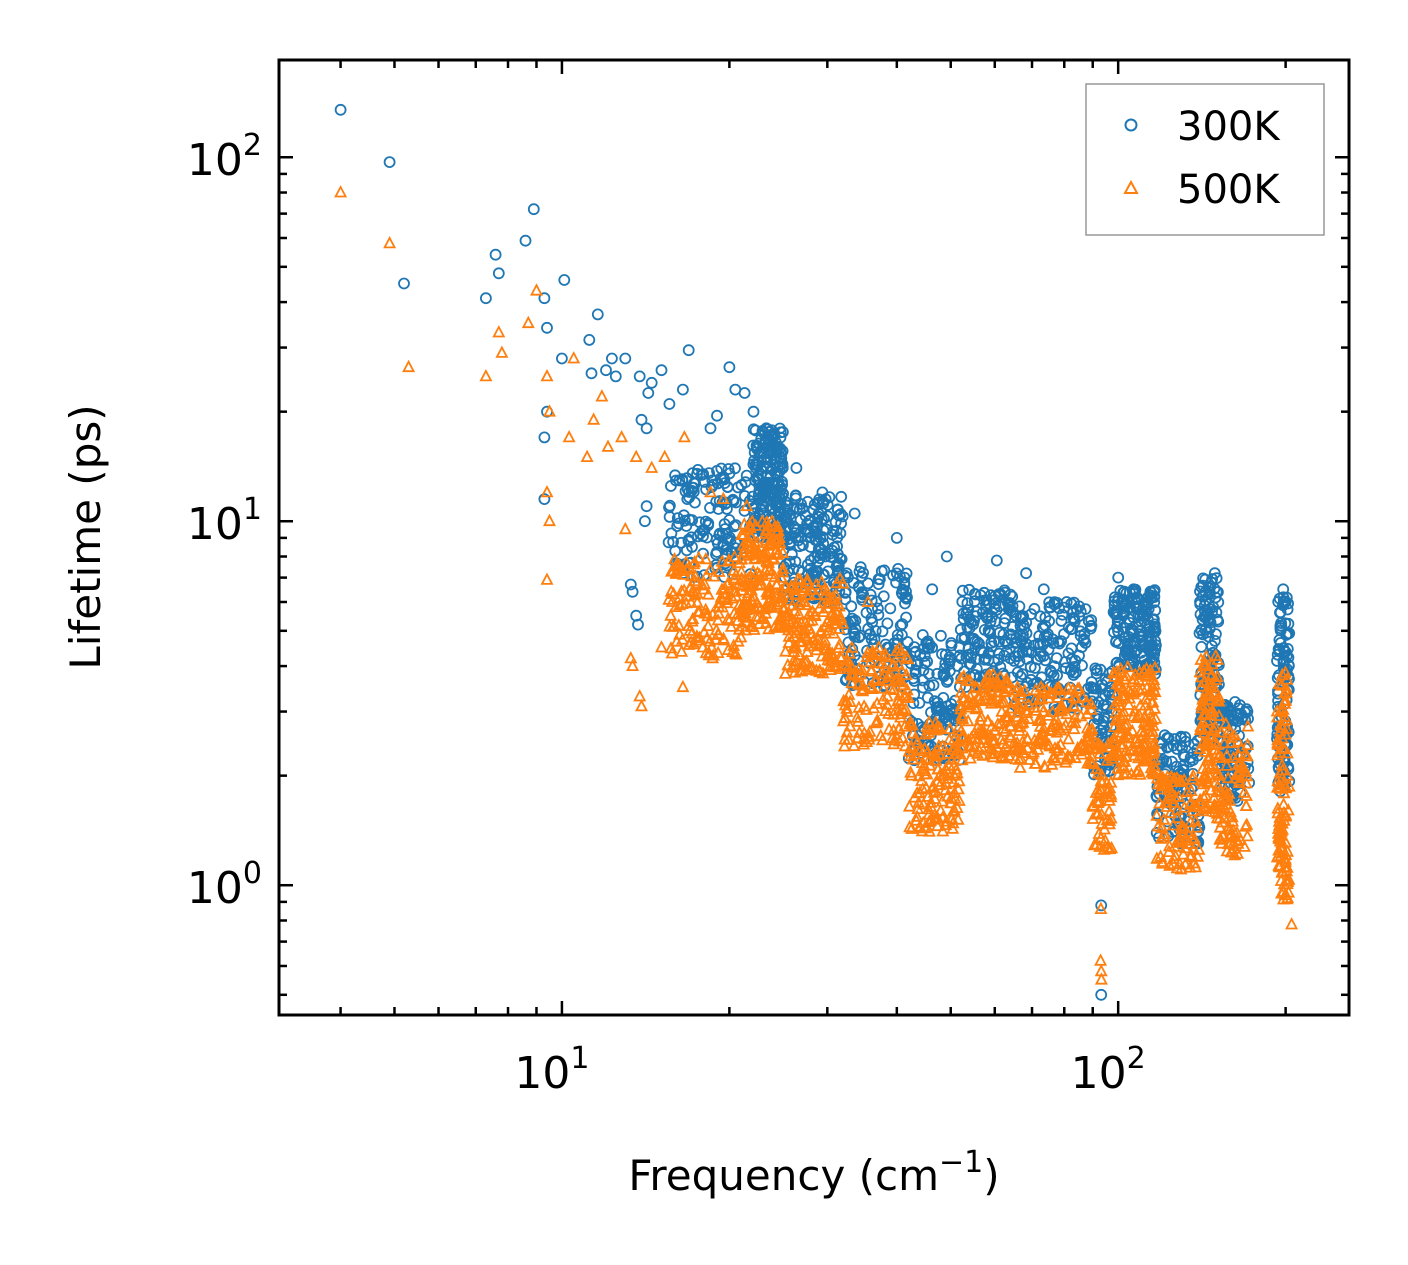 The image size is (1408, 1265). What do you see at coordinates (813, 1172) in the screenshot?
I see `x-axis-title: Frequency (cm−1)` at bounding box center [813, 1172].